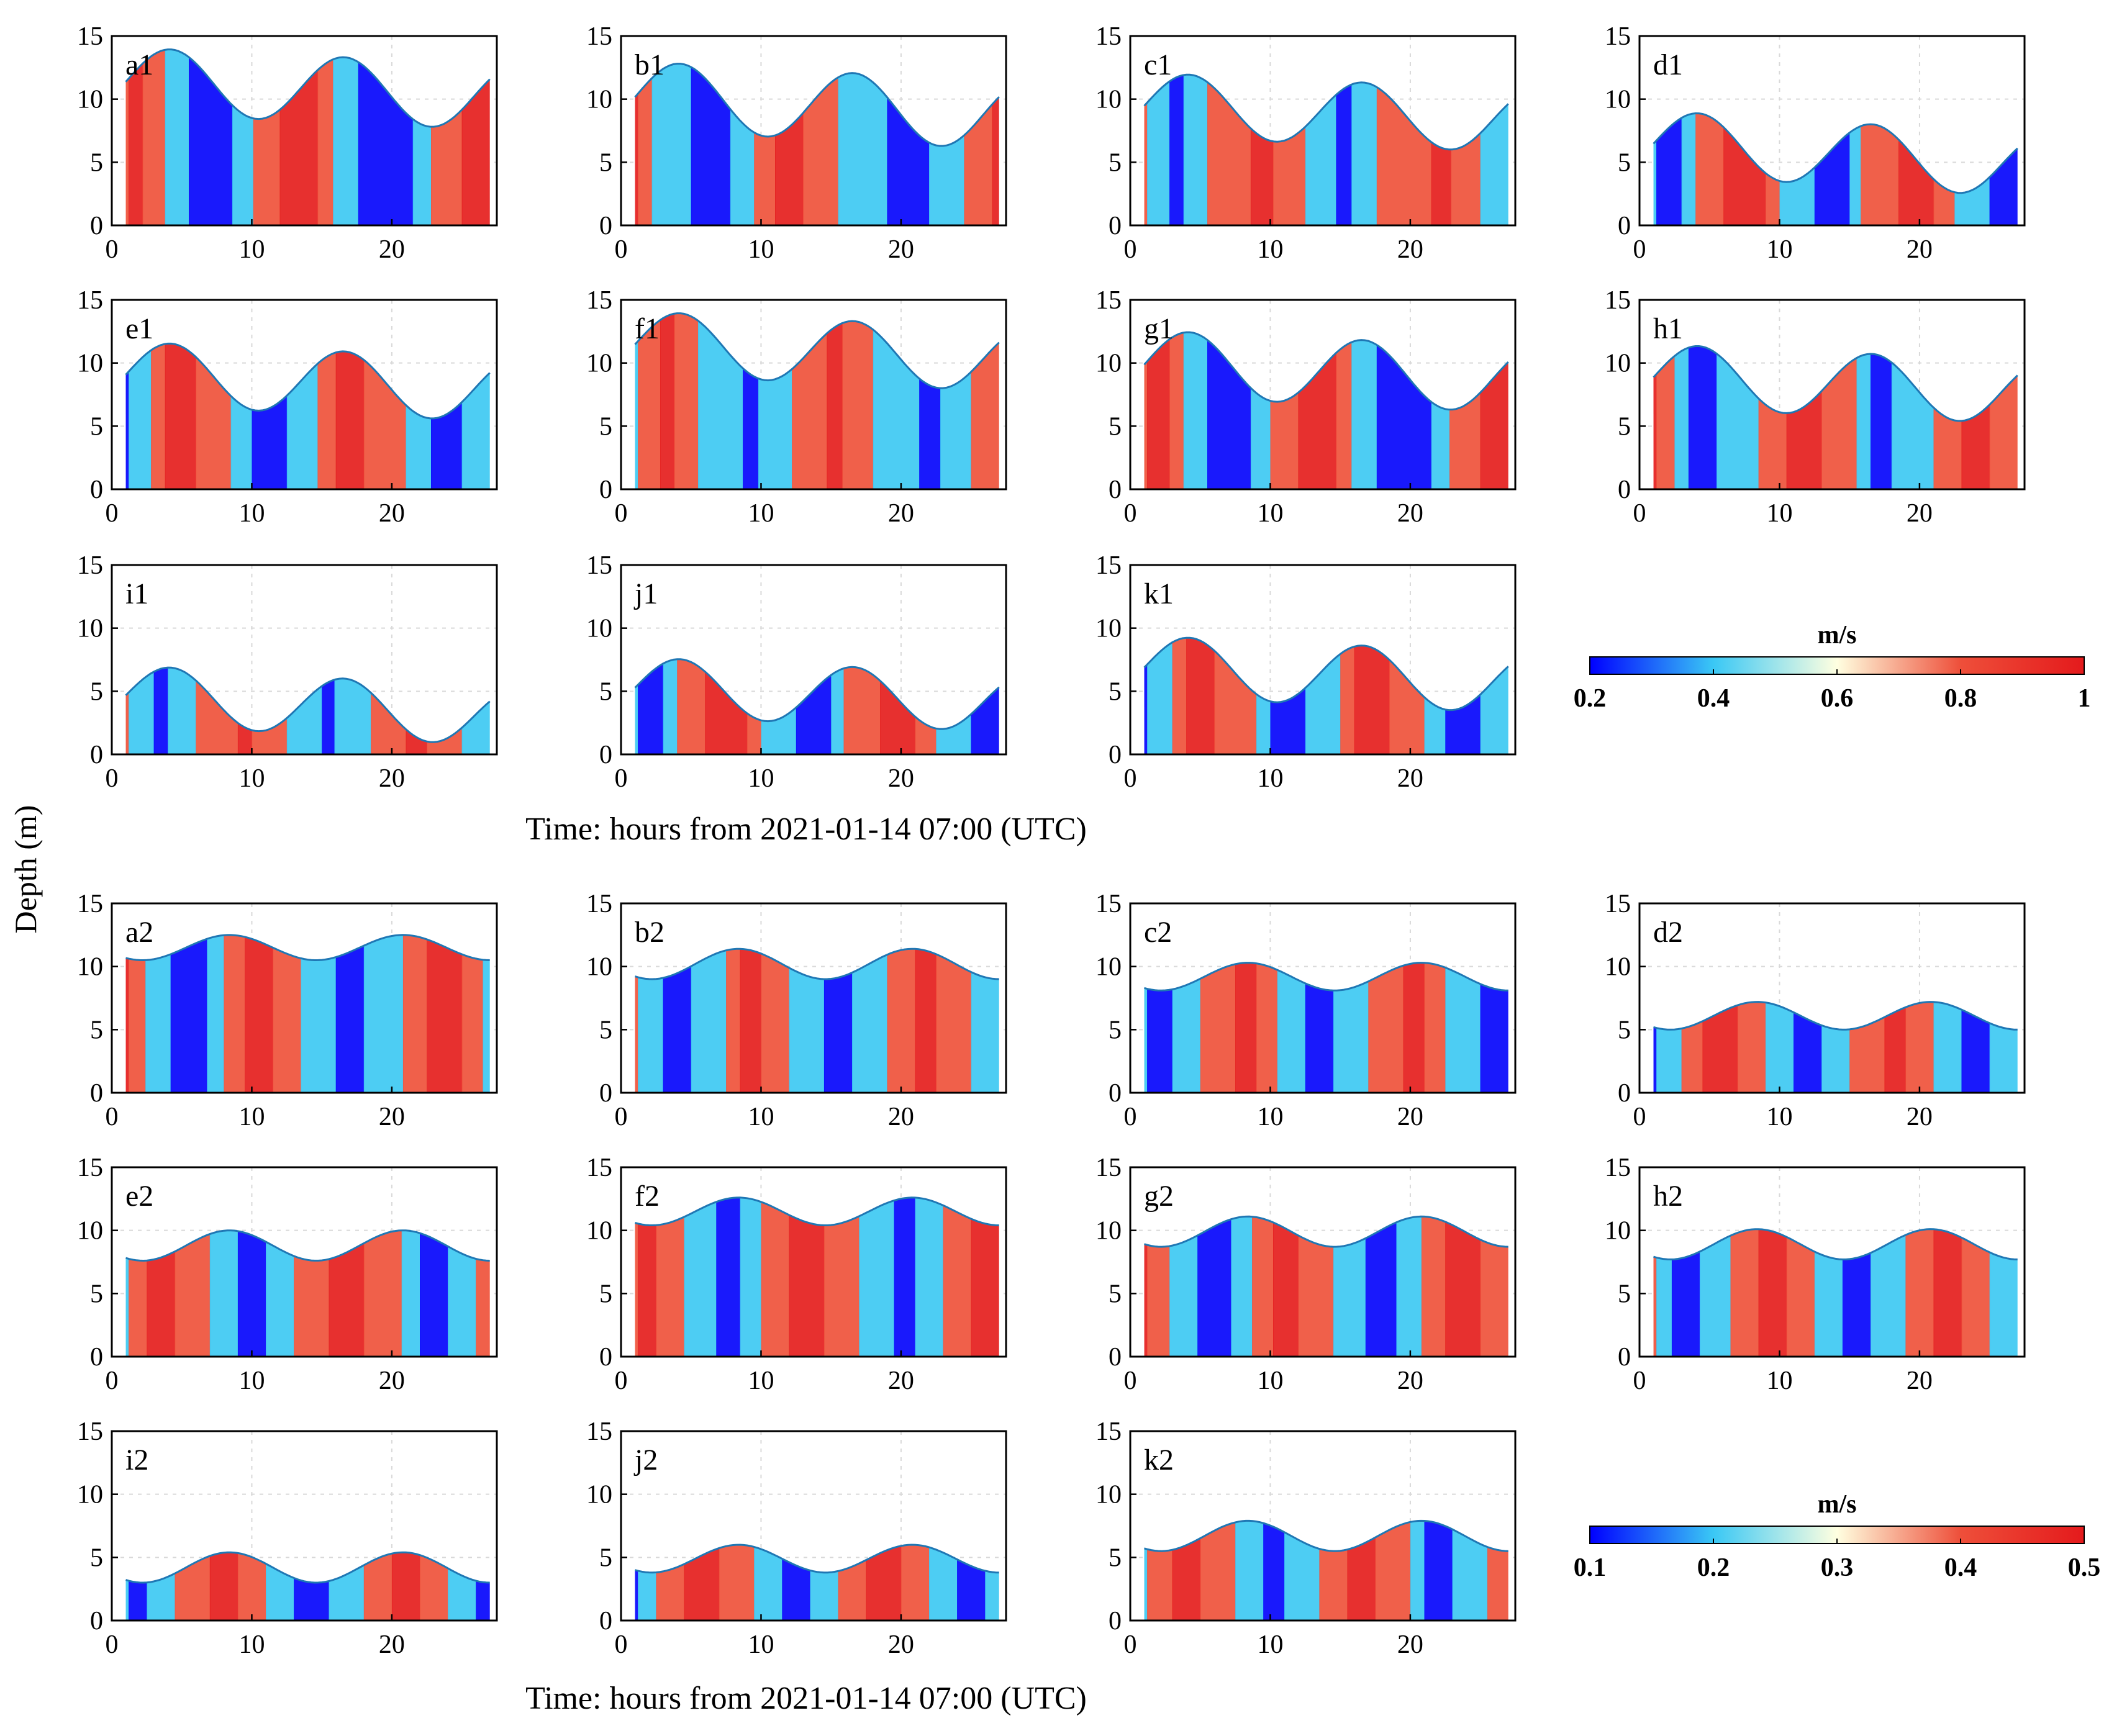  What do you see at coordinates (645, 1460) in the screenshot?
I see `panel-label: j2` at bounding box center [645, 1460].